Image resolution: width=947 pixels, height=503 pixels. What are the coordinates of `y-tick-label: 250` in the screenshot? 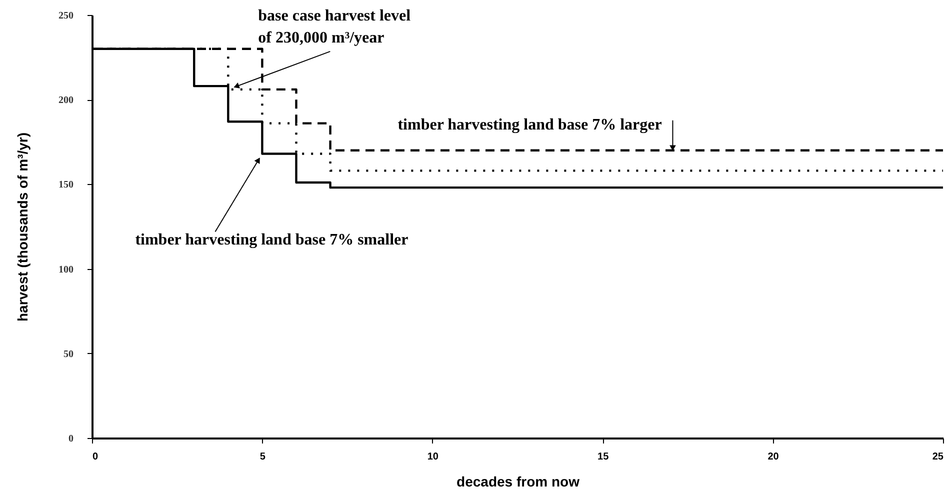 It's located at (66, 16).